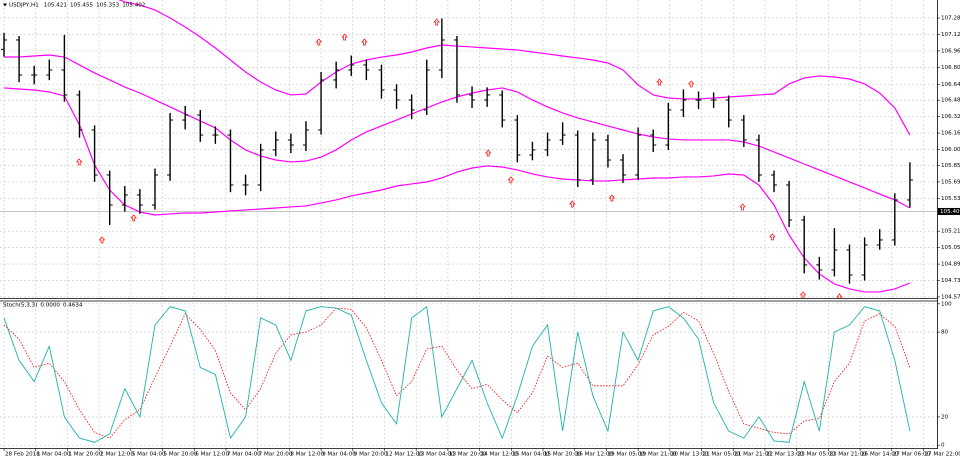 The height and width of the screenshot is (460, 960). Describe the element at coordinates (149, 455) in the screenshot. I see `x-tick-label: 5 Mar 04:00` at that location.